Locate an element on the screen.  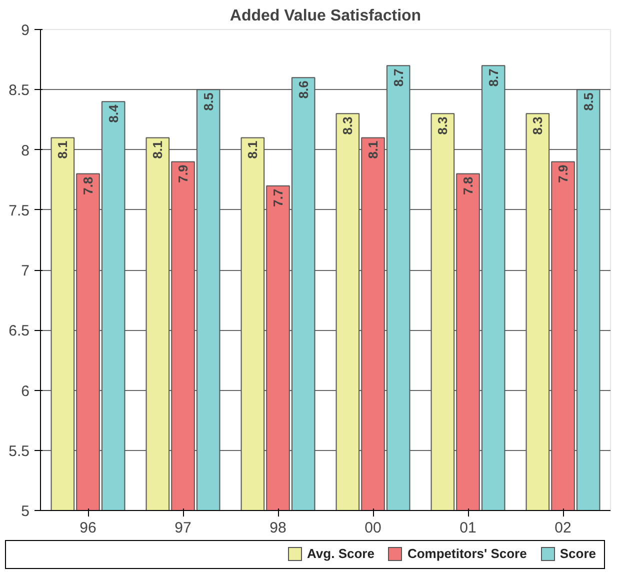
y-tick-label: 7.5 is located at coordinates (19, 211).